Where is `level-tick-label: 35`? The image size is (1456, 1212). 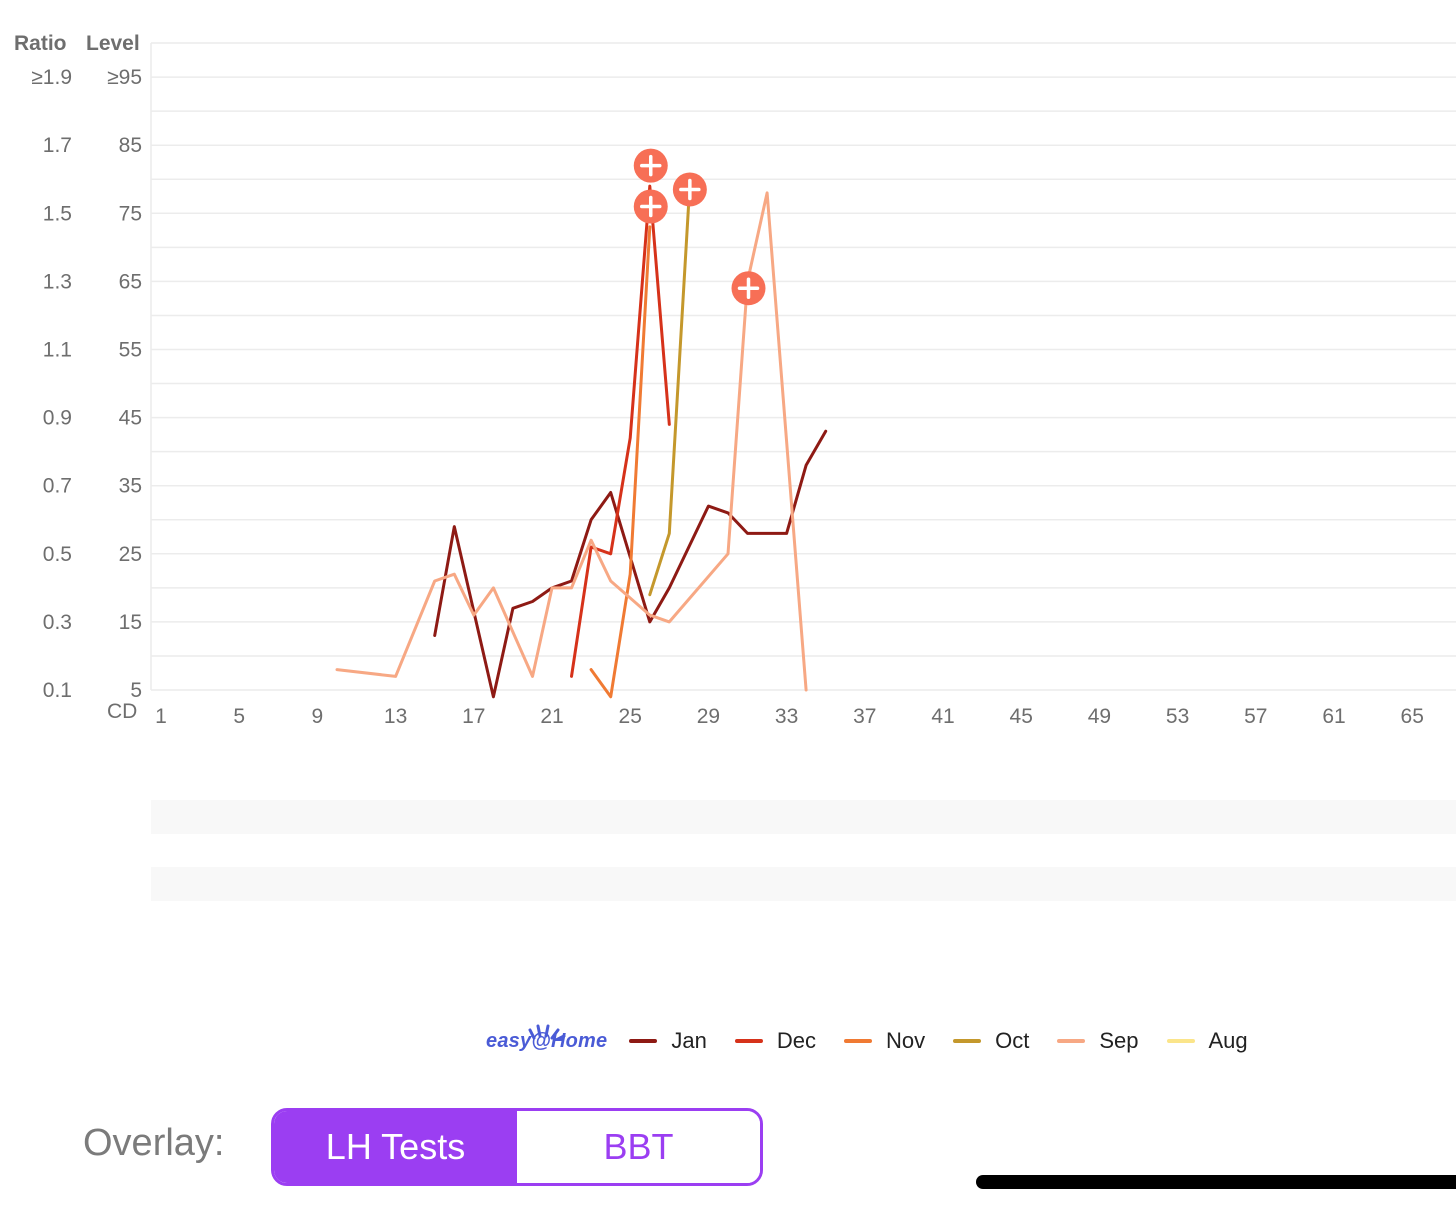
level-tick-label: 35 is located at coordinates (130, 486).